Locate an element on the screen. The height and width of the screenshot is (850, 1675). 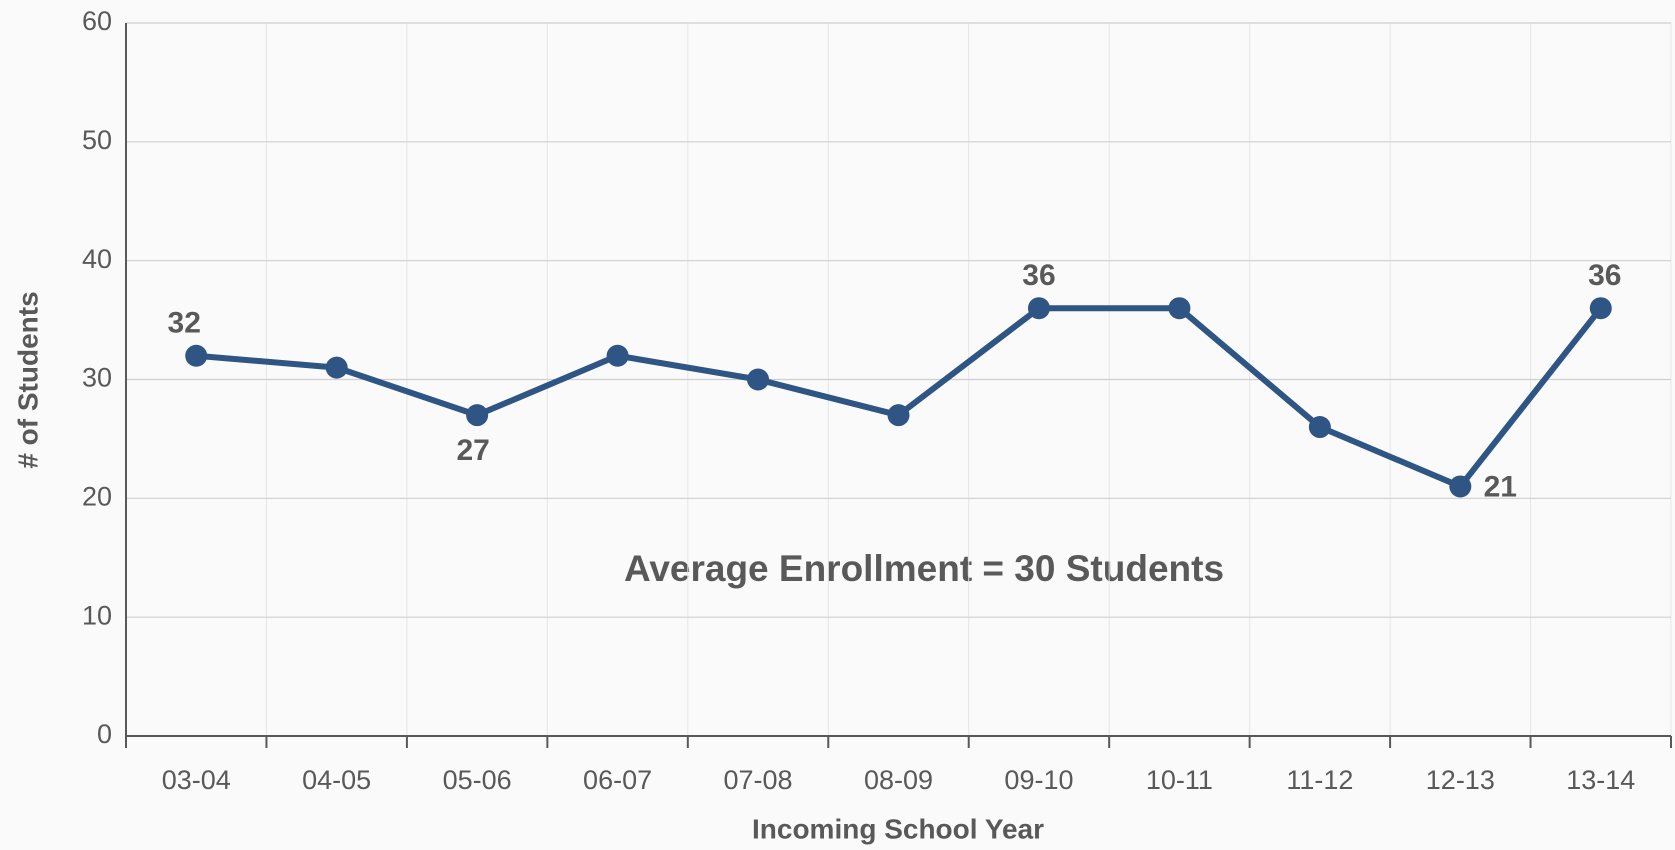
y-tick-label: 0 is located at coordinates (104, 734).